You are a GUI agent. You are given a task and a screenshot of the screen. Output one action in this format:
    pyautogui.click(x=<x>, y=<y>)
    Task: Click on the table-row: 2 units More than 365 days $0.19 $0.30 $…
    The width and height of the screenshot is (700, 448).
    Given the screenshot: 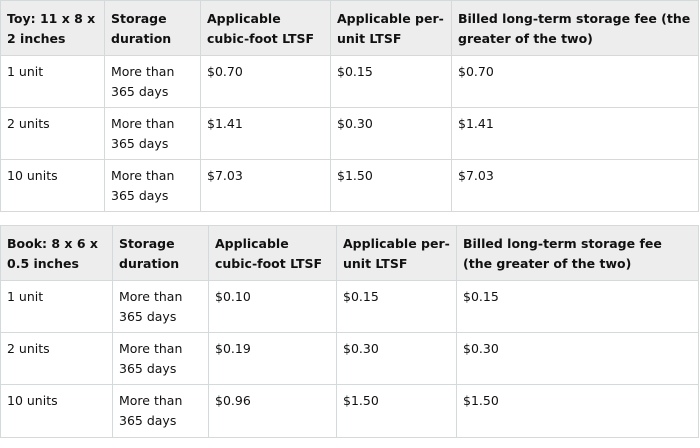 What is the action you would take?
    pyautogui.click(x=349, y=358)
    